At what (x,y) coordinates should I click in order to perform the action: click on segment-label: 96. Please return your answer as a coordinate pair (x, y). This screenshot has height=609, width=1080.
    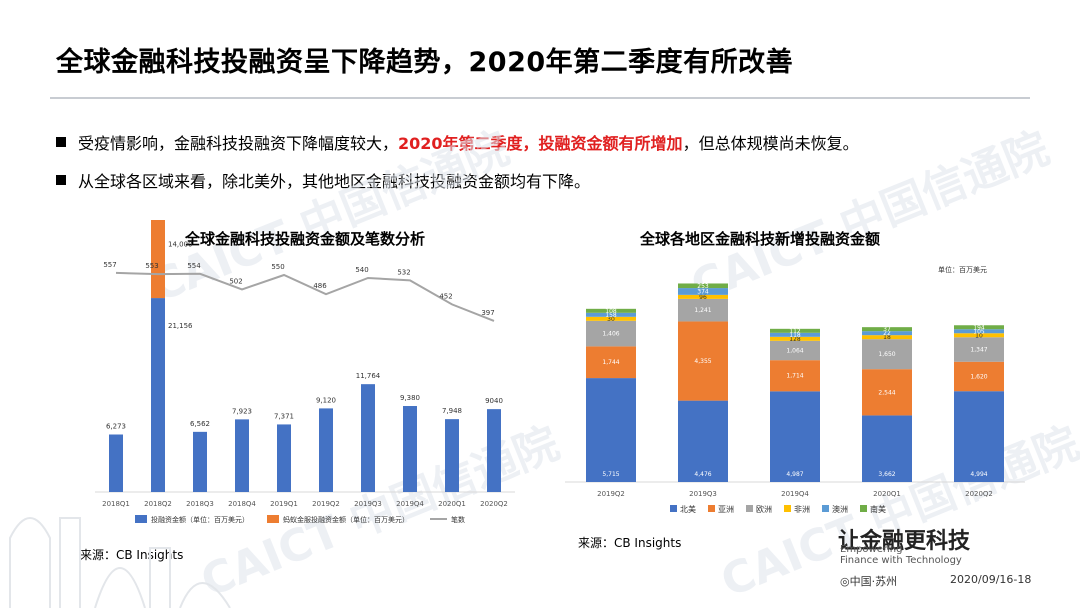
    Looking at the image, I should click on (703, 297).